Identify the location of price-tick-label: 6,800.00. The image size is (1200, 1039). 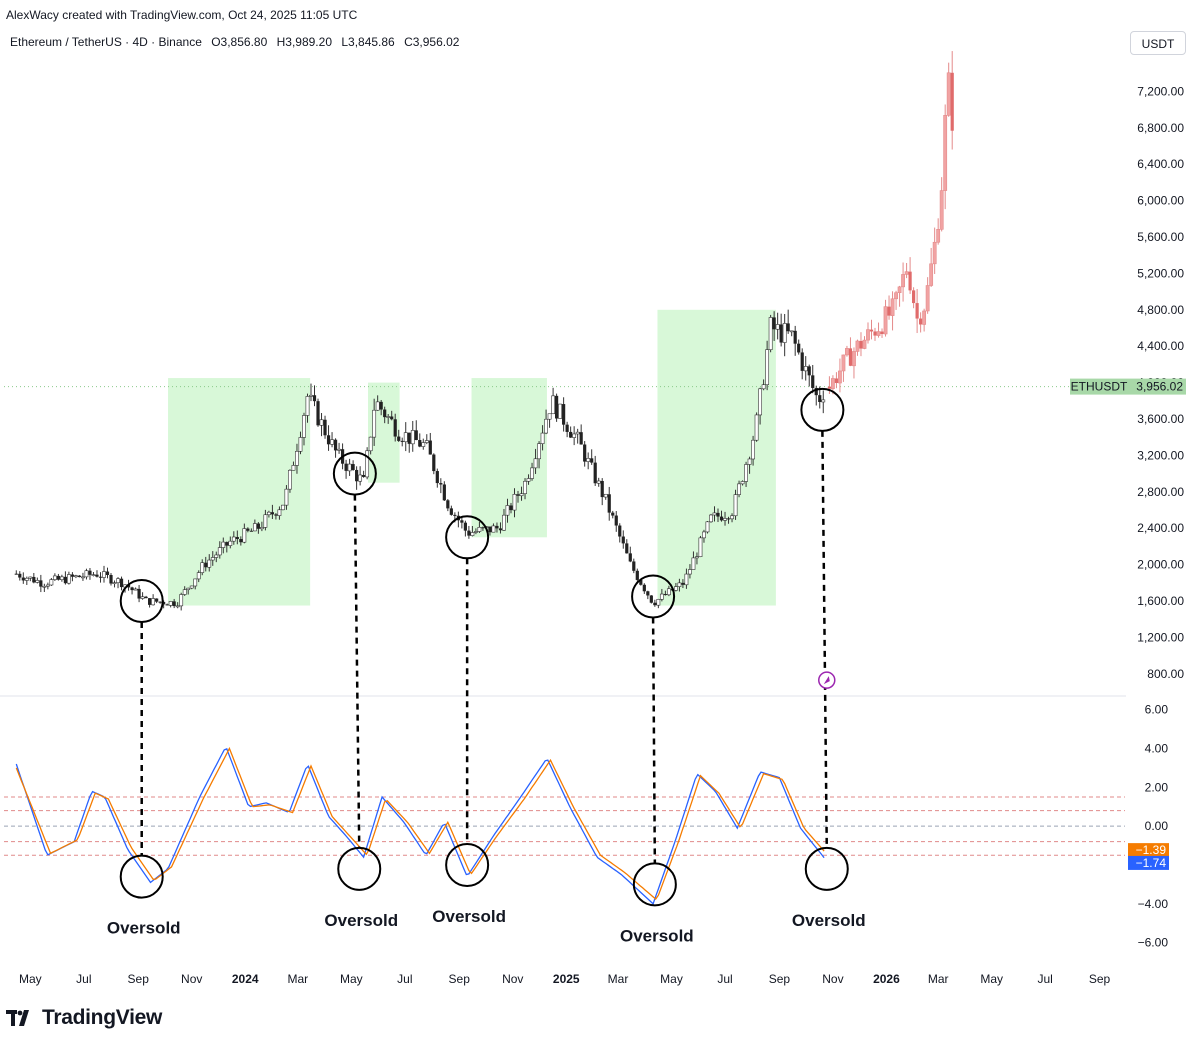
(1160, 128).